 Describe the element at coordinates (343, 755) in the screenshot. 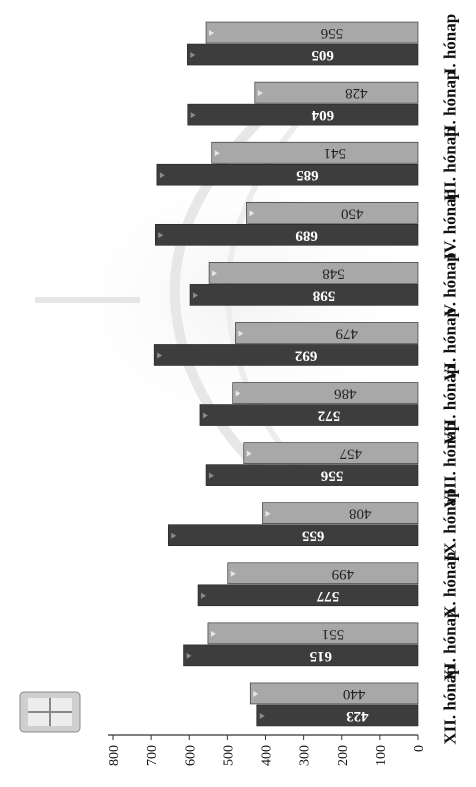

I see `value-axis-tick-label: 200` at that location.